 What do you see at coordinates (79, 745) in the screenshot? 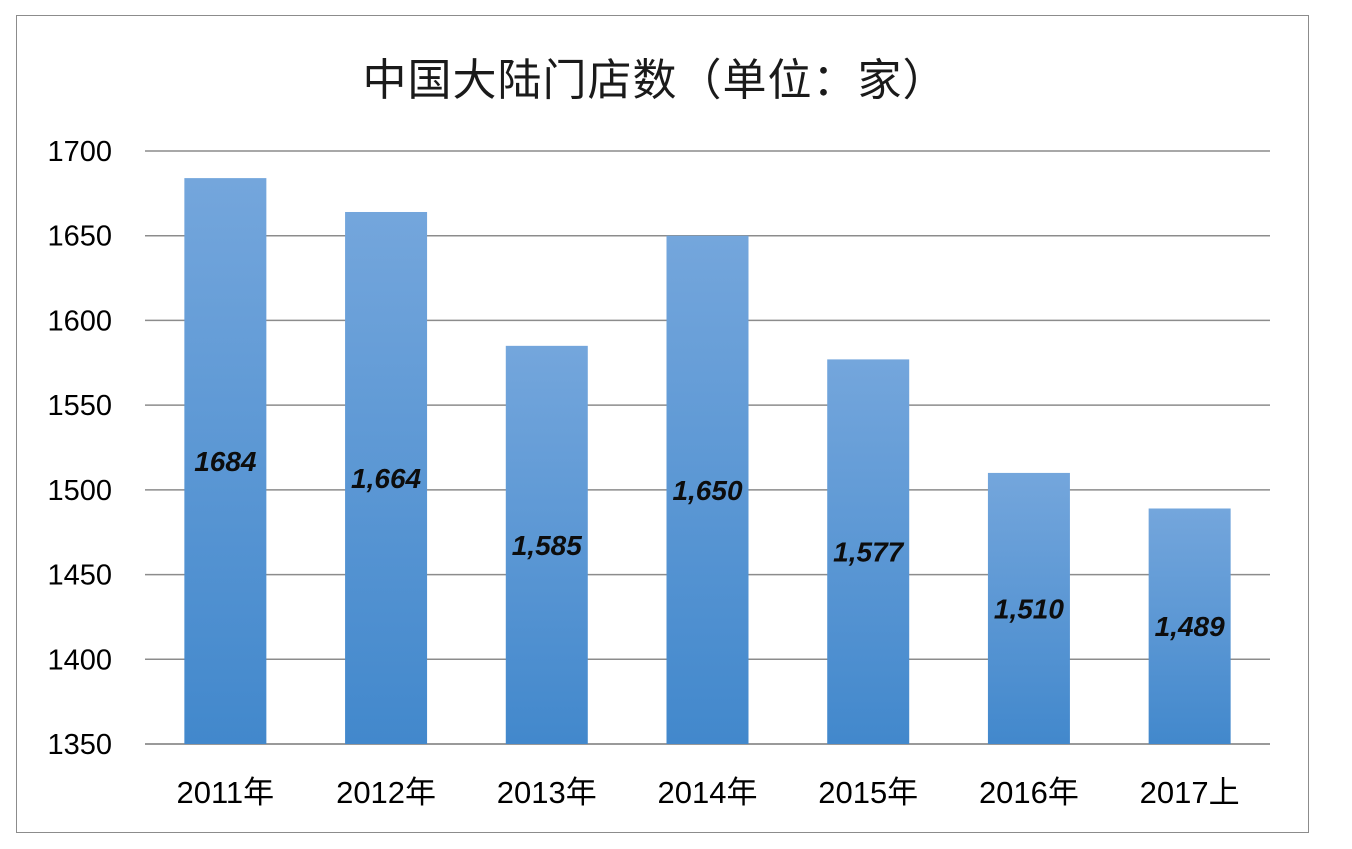
I see `y-tick-label: 1350` at bounding box center [79, 745].